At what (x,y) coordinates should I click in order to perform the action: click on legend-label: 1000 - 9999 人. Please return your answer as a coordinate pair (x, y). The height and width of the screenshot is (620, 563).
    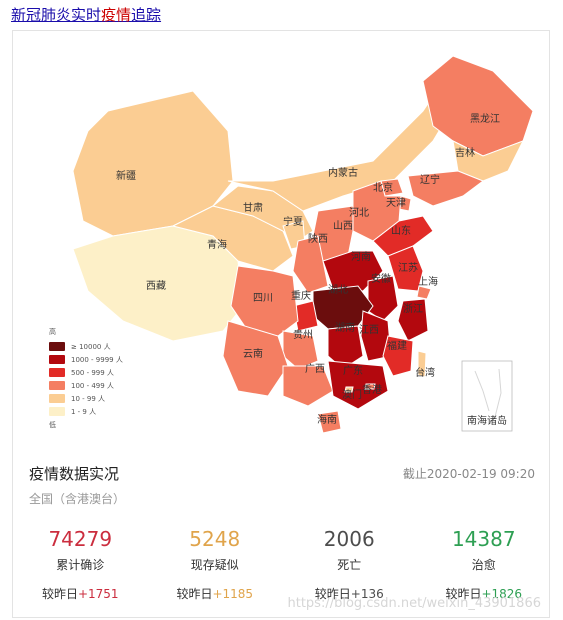
    Looking at the image, I should click on (97, 359).